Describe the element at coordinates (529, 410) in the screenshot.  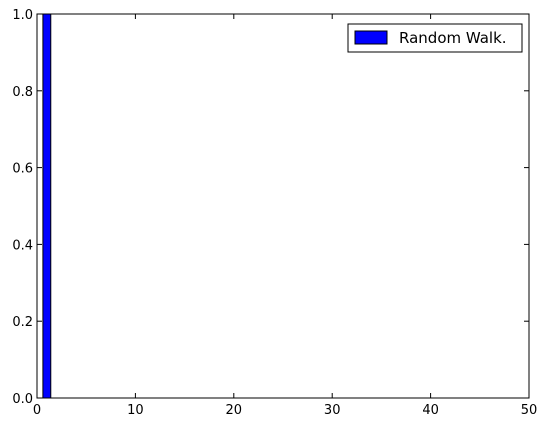
I see `x-tick-label: 50` at that location.